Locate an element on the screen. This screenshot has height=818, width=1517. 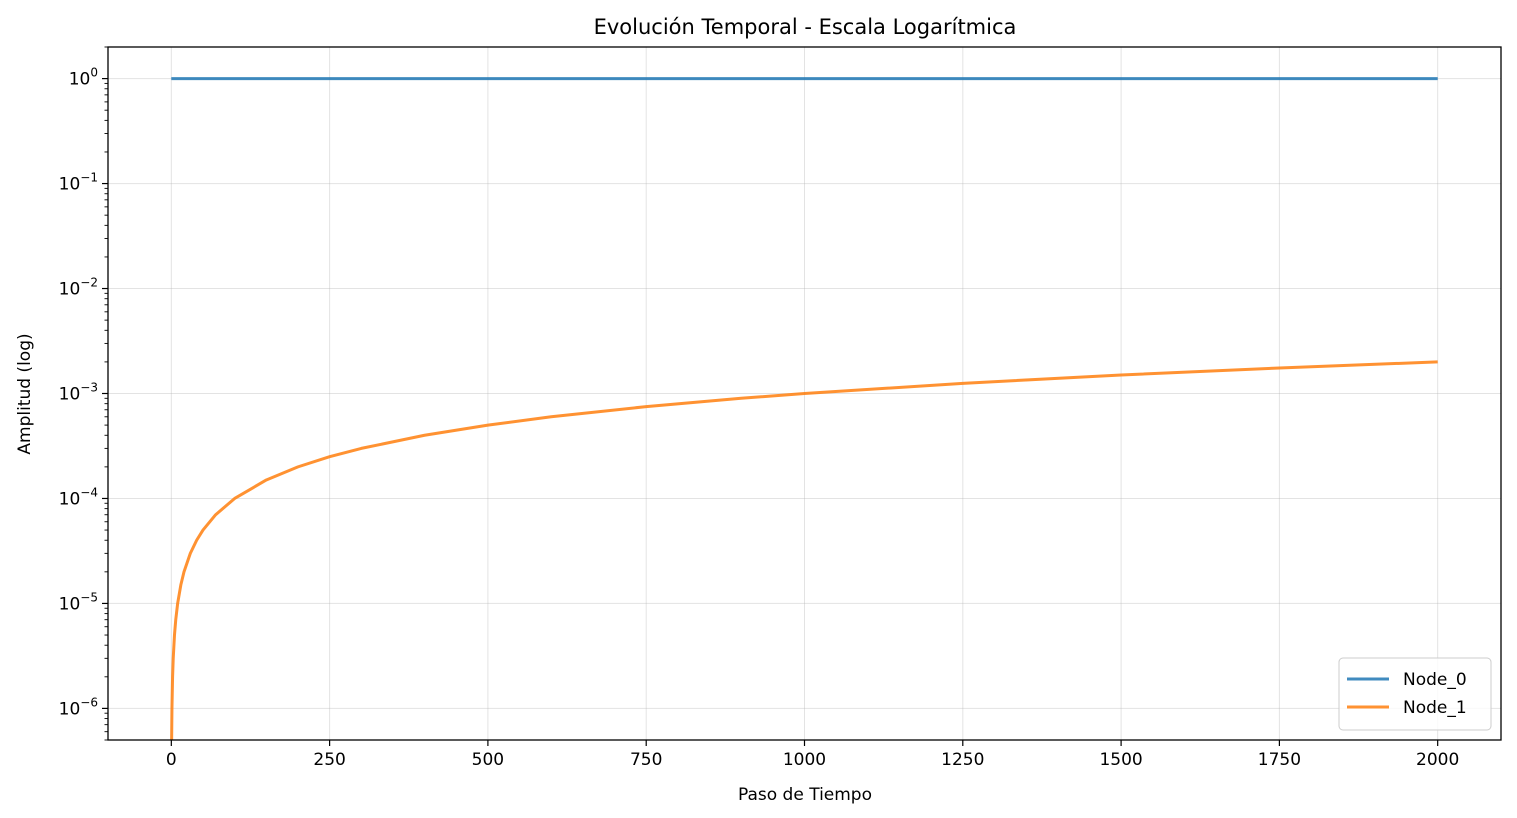
y-tick-label: 10⁻¹ is located at coordinates (78, 183).